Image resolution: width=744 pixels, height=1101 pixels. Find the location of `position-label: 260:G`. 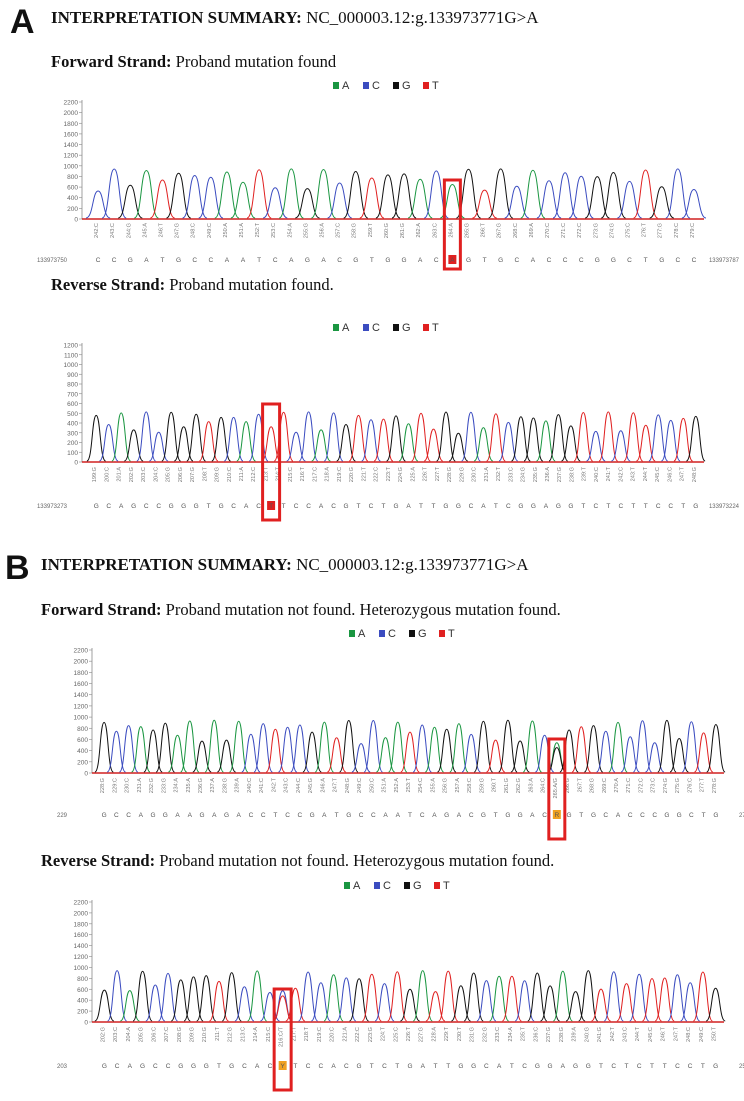

position-label: 260:G is located at coordinates (387, 230).